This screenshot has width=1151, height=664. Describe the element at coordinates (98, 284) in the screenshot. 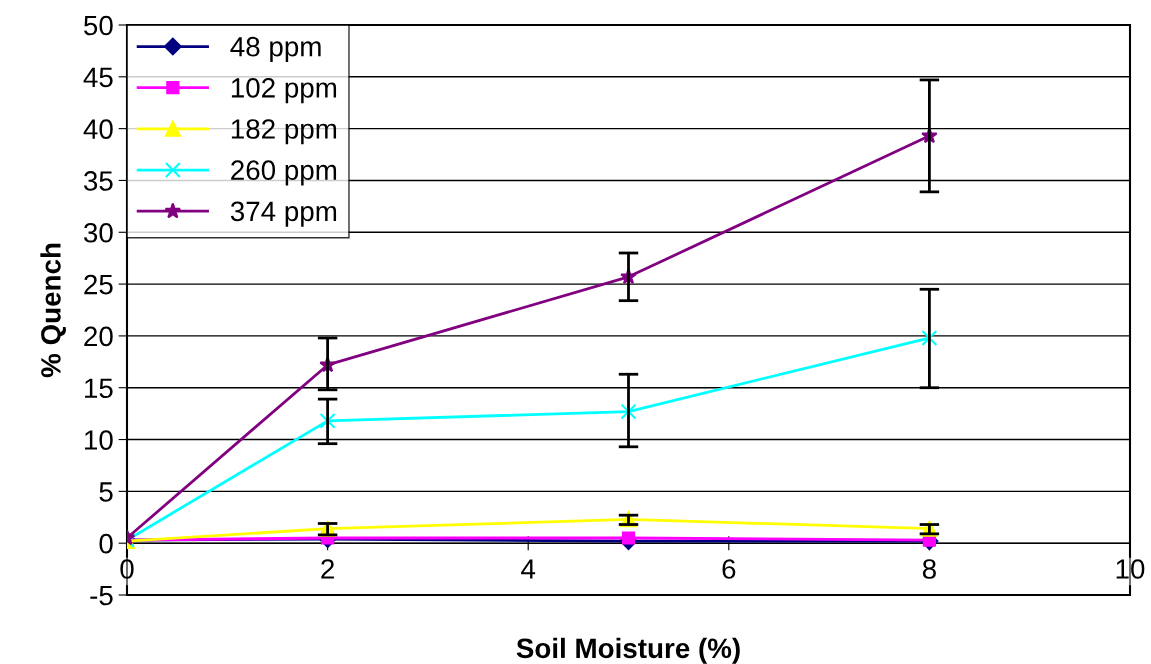

I see `y-tick-label: 25` at that location.